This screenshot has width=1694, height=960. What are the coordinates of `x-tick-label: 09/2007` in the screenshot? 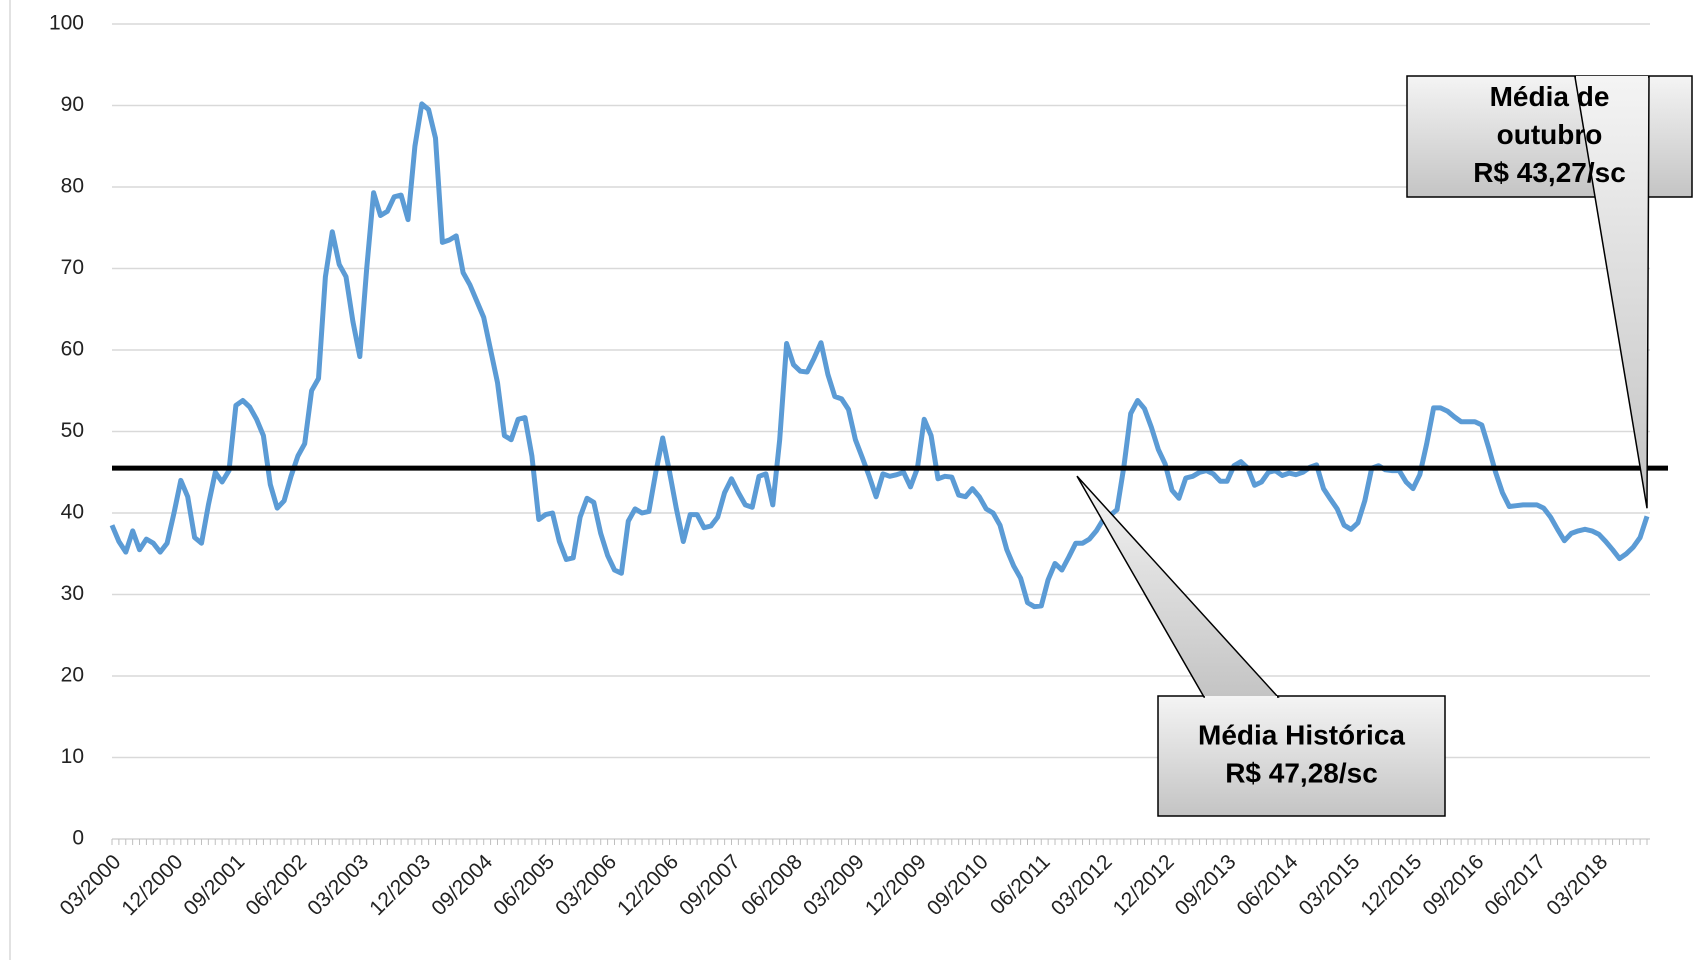 It's located at (710, 885).